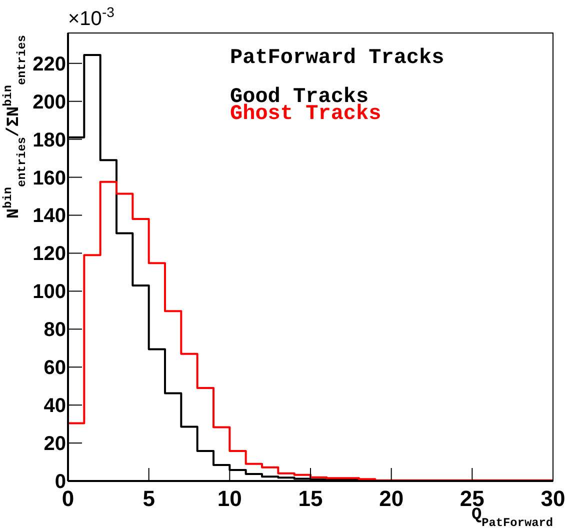 This screenshot has width=566, height=531. What do you see at coordinates (49, 216) in the screenshot?
I see `y-tick-label: 140` at bounding box center [49, 216].